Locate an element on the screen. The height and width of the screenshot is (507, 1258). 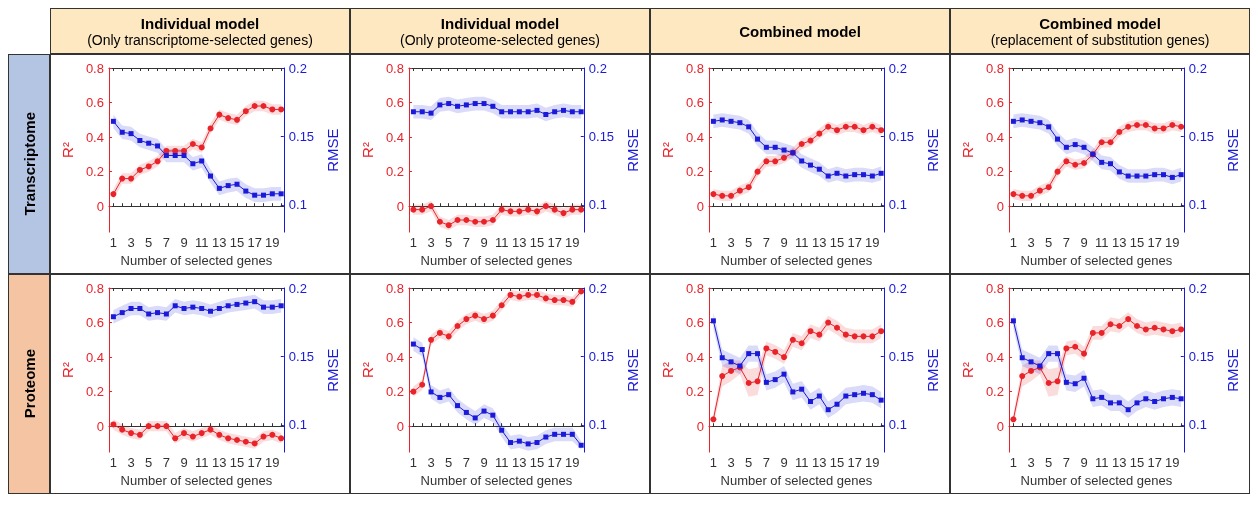
text: Proteome is located at coordinates (29, 384).